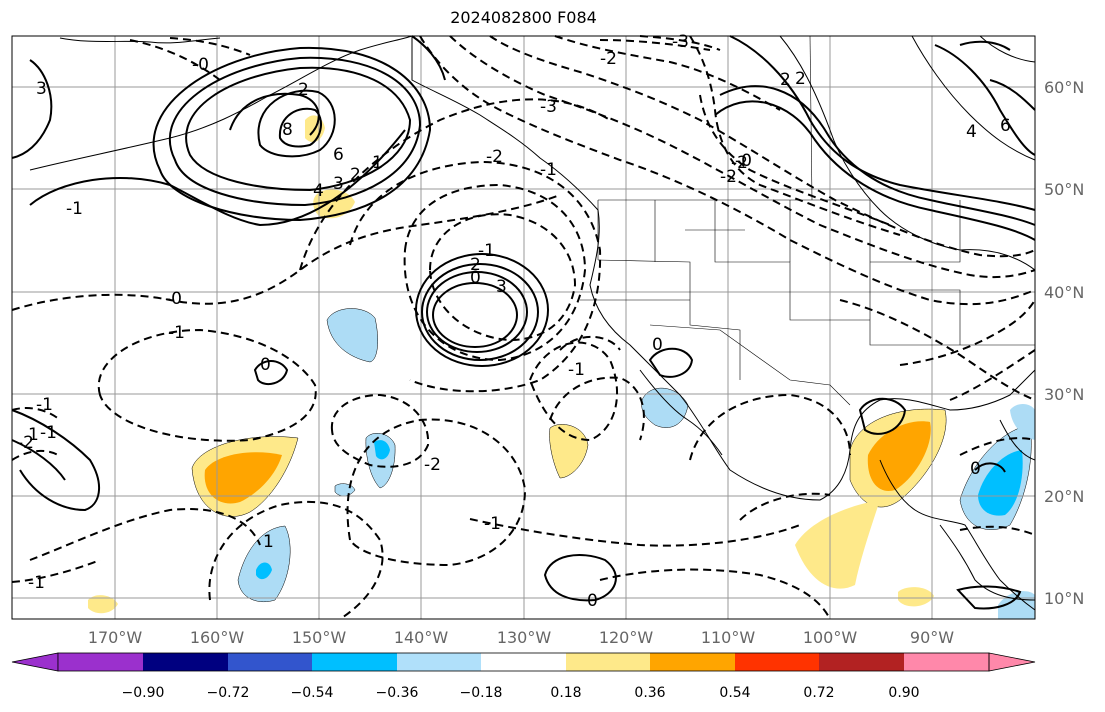 The height and width of the screenshot is (712, 1105). Describe the element at coordinates (830, 637) in the screenshot. I see `lon-label: 100°W` at that location.